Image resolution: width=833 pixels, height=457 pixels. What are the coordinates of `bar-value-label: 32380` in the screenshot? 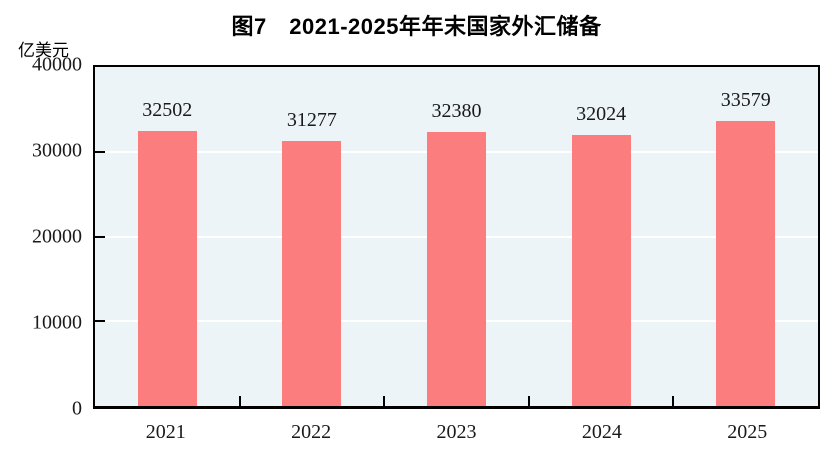 It's located at (456, 110).